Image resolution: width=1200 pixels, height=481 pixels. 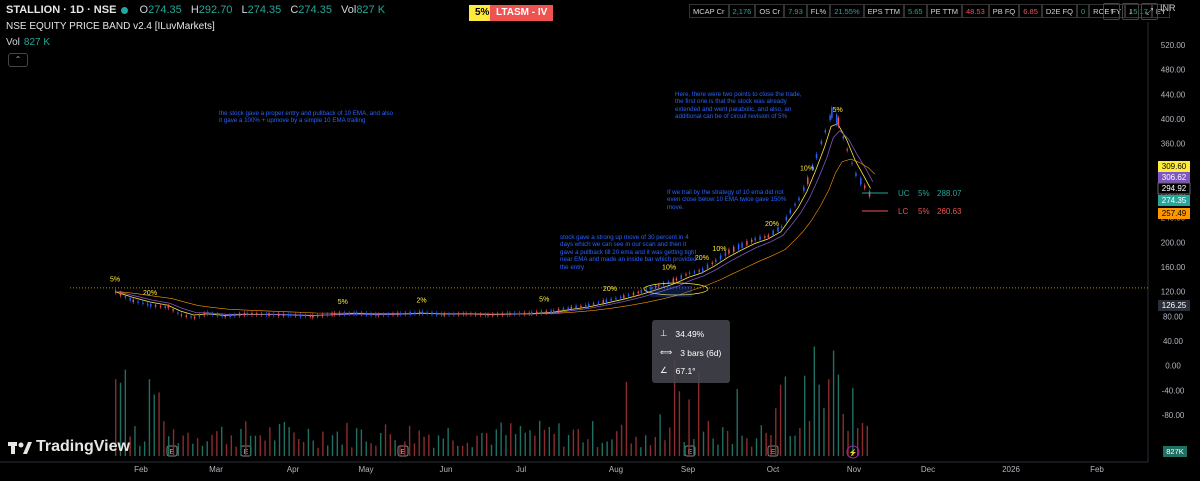 What do you see at coordinates (688, 469) in the screenshot?
I see `x-tick-label: Sep` at bounding box center [688, 469].